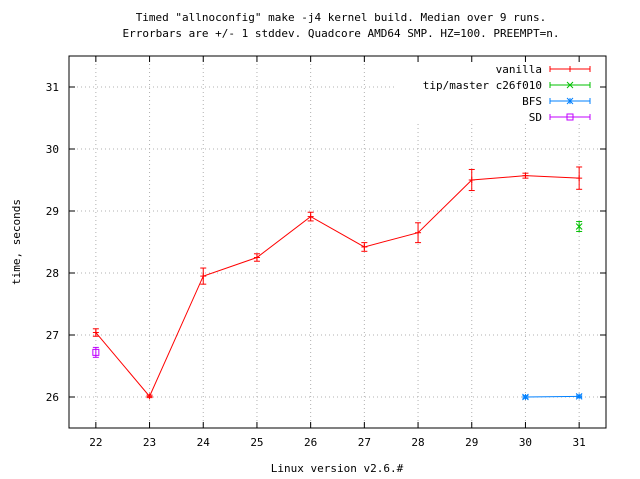 This screenshot has width=640, height=479. I want to click on x-tick-label: 27, so click(364, 442).